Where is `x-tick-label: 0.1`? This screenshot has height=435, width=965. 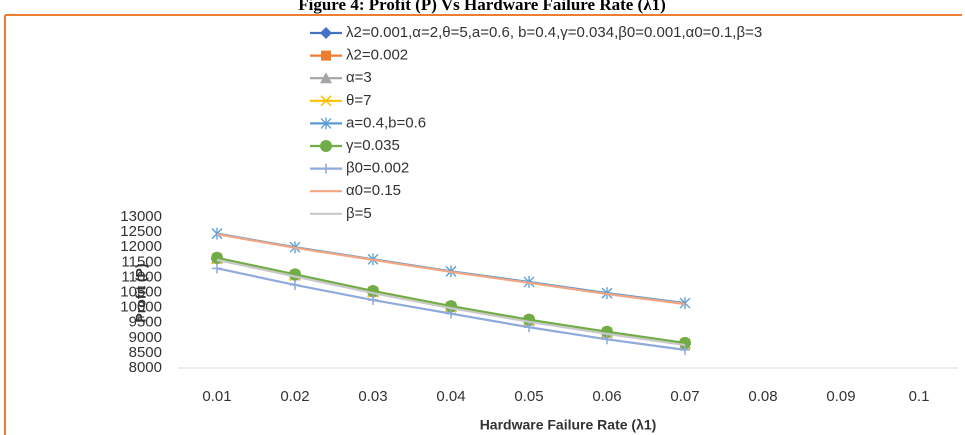 x-tick-label: 0.1 is located at coordinates (919, 396).